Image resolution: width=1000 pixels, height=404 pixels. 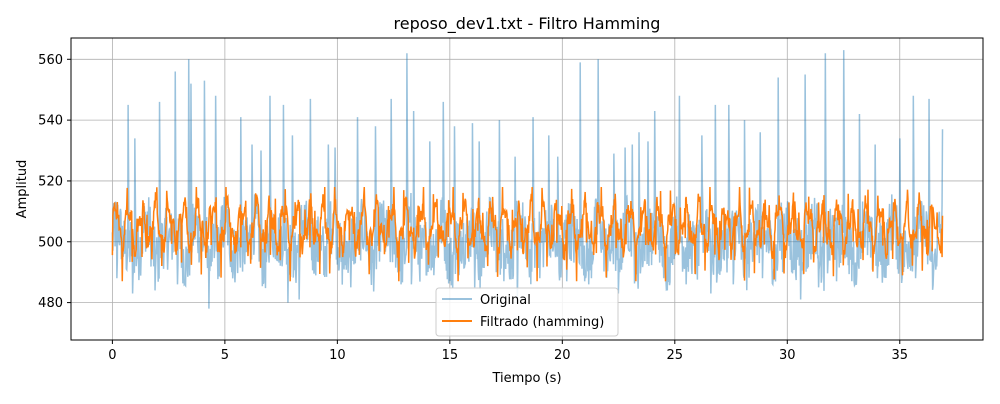 I want to click on x-tick-label: 10, so click(x=337, y=355).